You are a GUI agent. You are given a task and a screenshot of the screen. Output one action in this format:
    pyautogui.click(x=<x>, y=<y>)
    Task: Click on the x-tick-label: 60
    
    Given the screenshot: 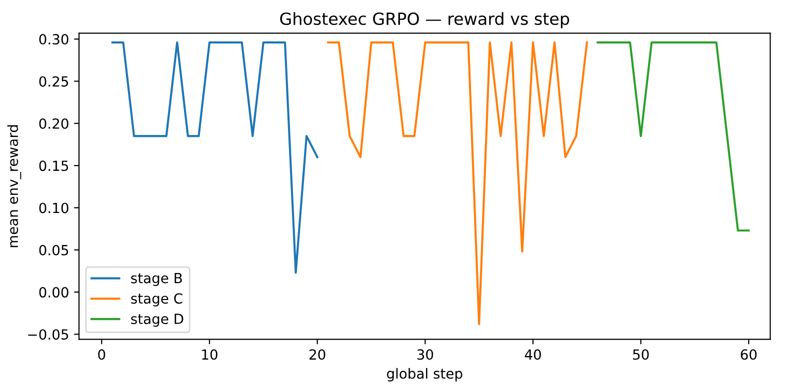 What is the action you would take?
    pyautogui.click(x=748, y=354)
    